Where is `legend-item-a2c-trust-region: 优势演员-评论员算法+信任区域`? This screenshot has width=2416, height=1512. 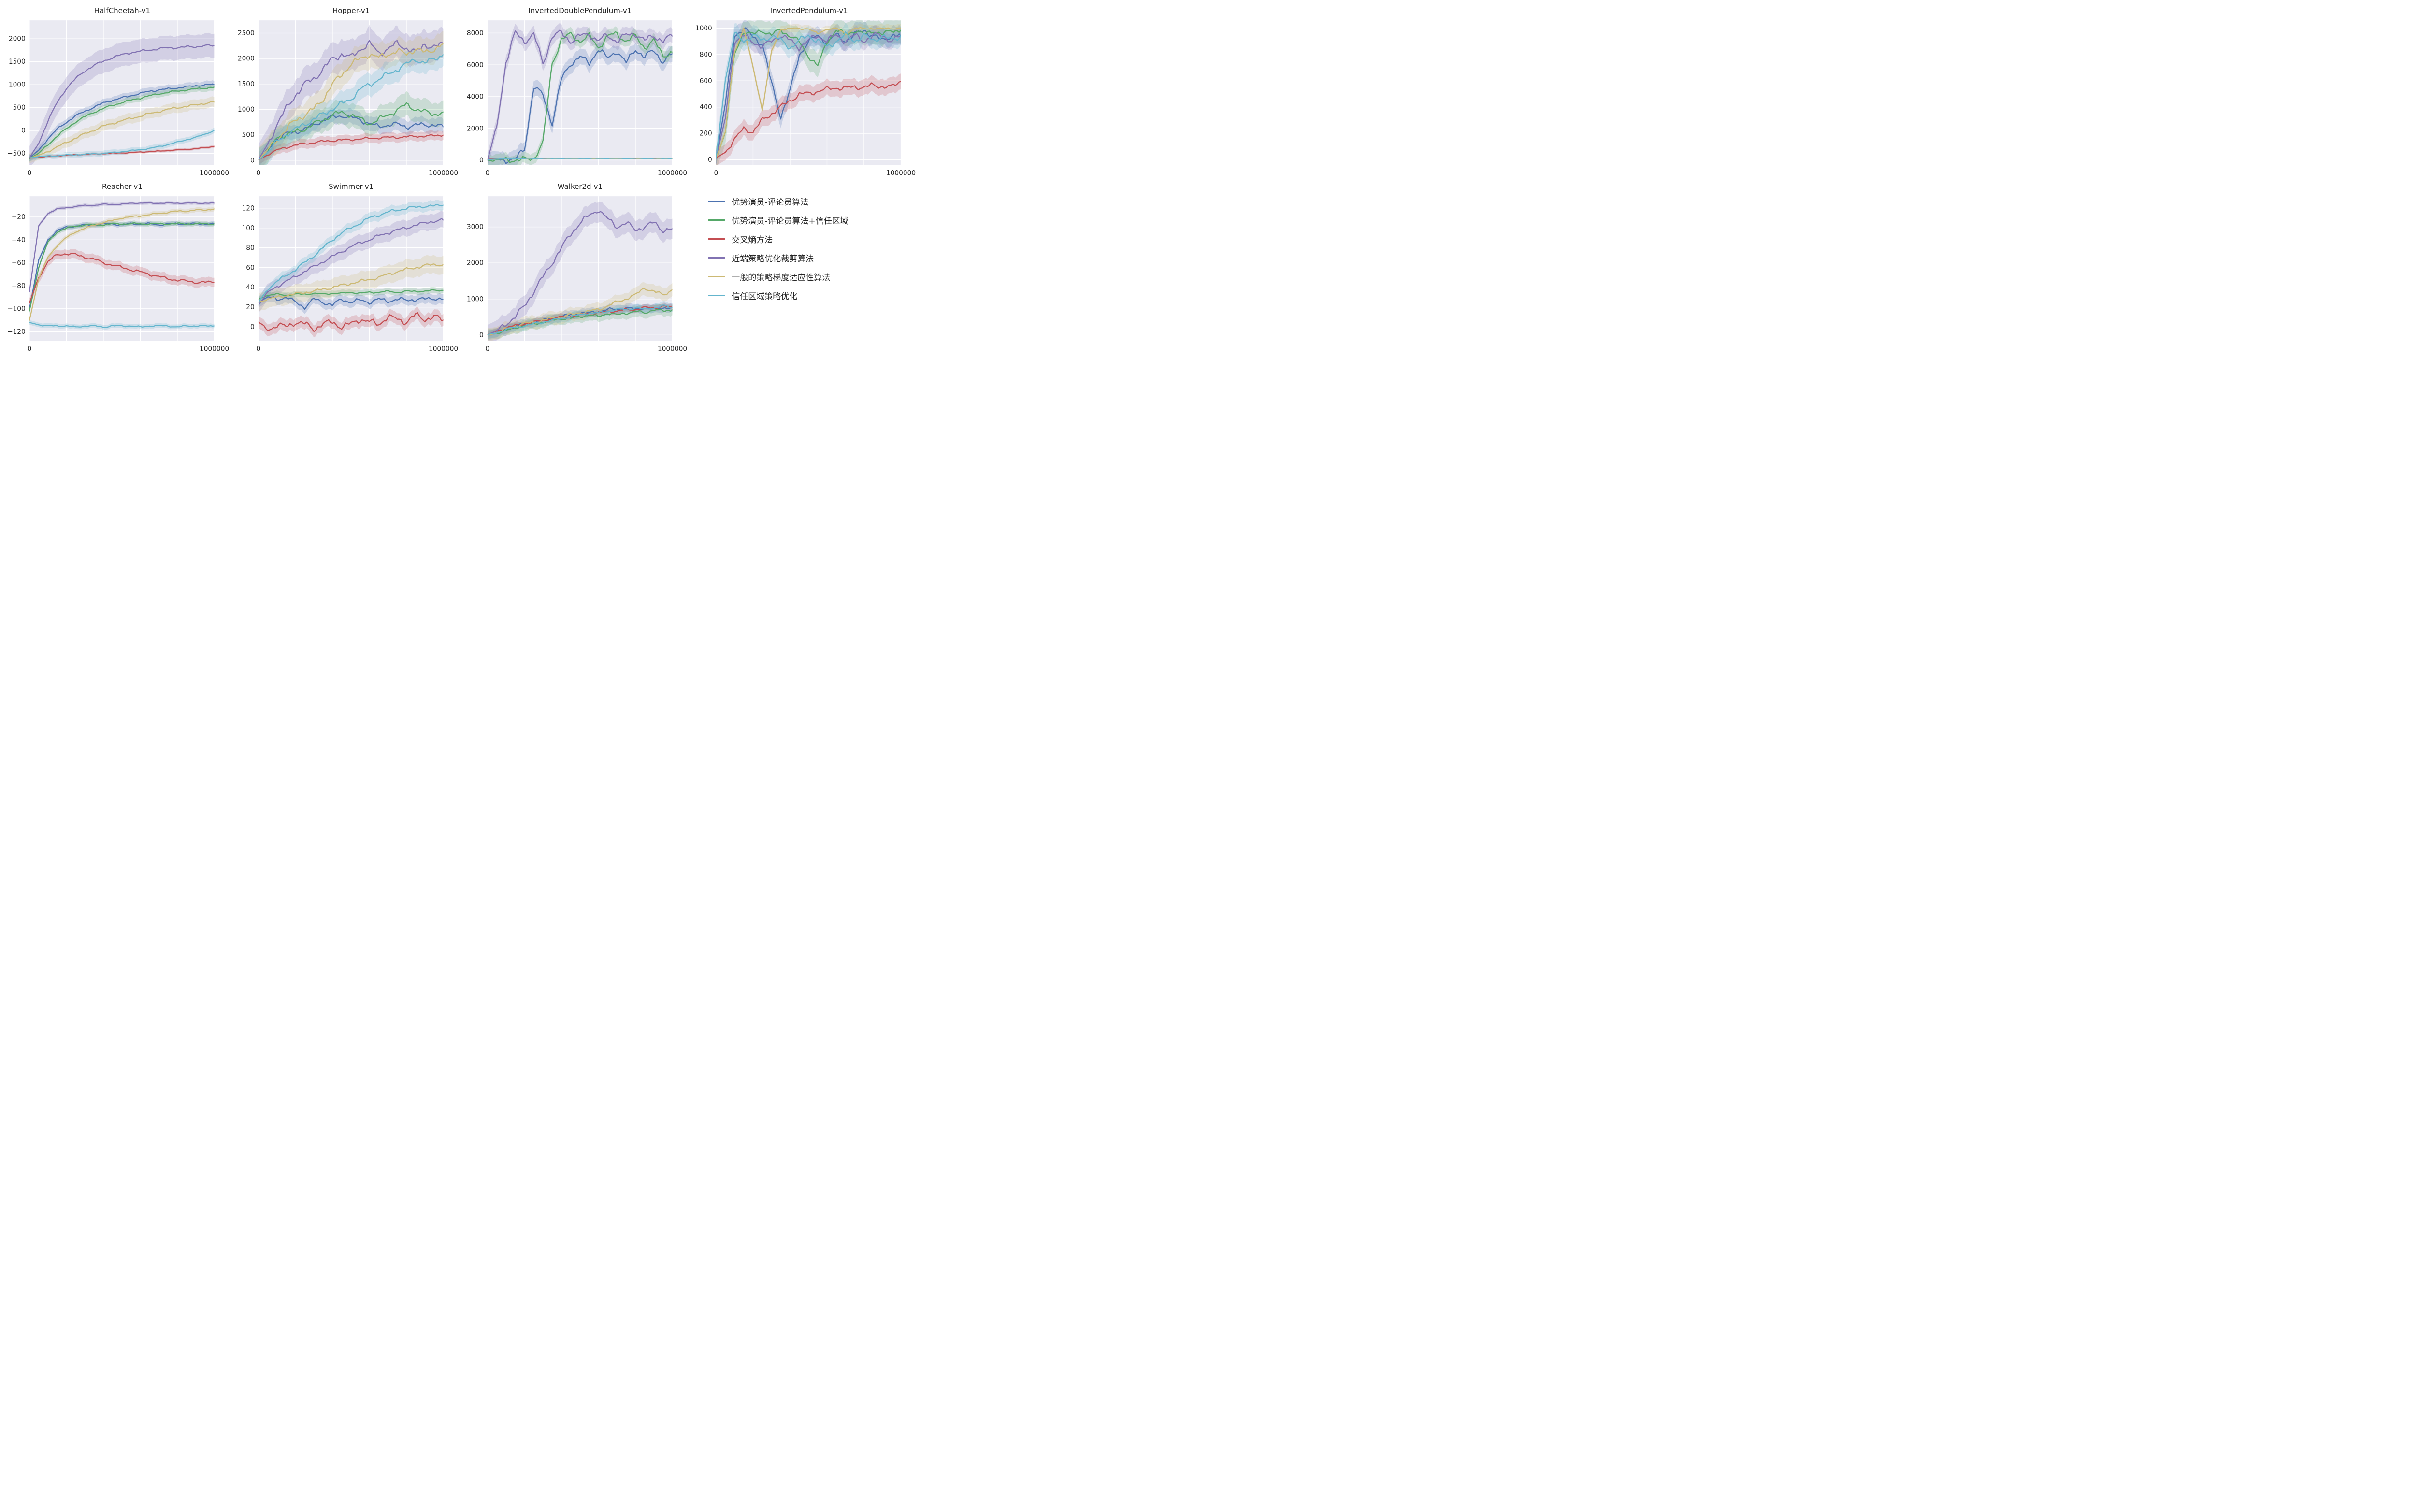
legend-item-a2c-trust-region: 优势演员-评论员算法+信任区域 is located at coordinates (807, 220).